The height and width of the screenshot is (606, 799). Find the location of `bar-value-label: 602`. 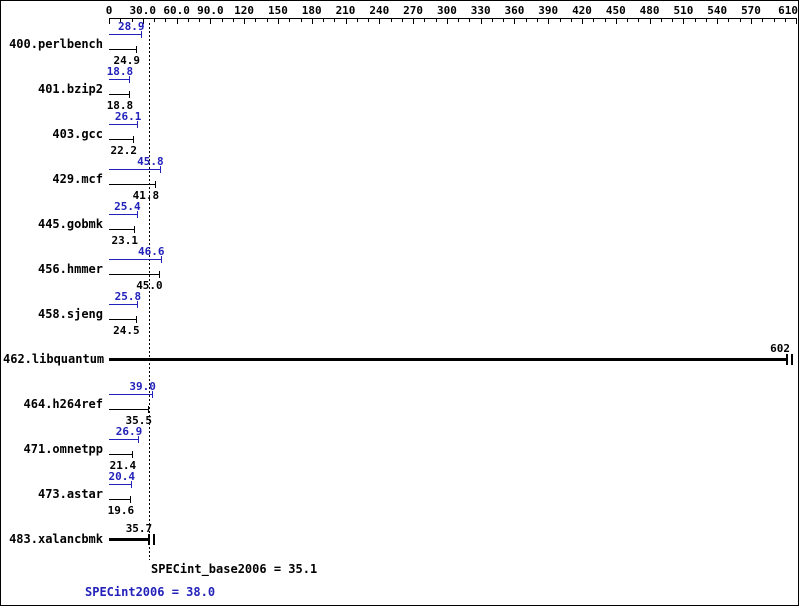

bar-value-label: 602 is located at coordinates (780, 348).